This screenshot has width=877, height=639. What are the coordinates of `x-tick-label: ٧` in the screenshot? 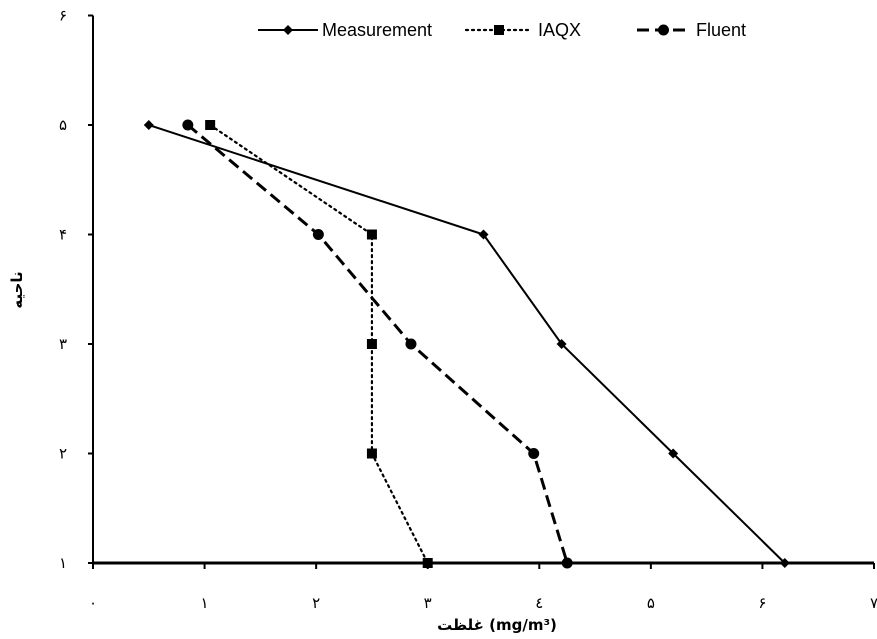 It's located at (873, 603).